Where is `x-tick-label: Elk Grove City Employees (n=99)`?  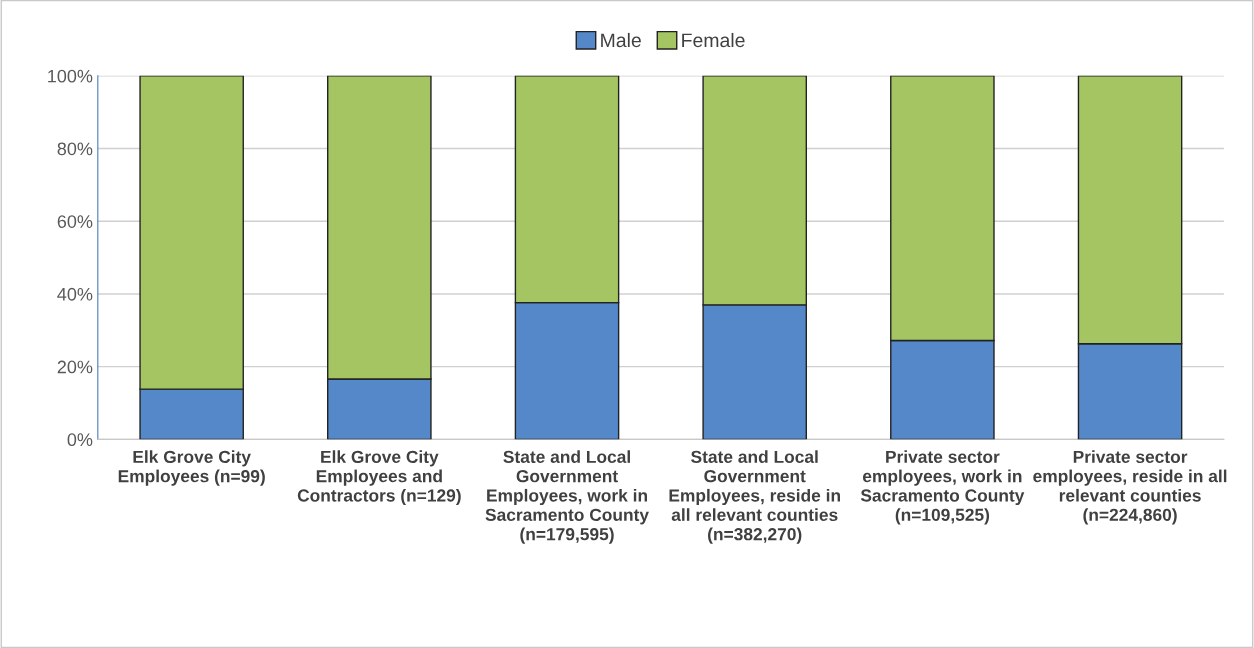 x-tick-label: Elk Grove City Employees (n=99) is located at coordinates (191, 468).